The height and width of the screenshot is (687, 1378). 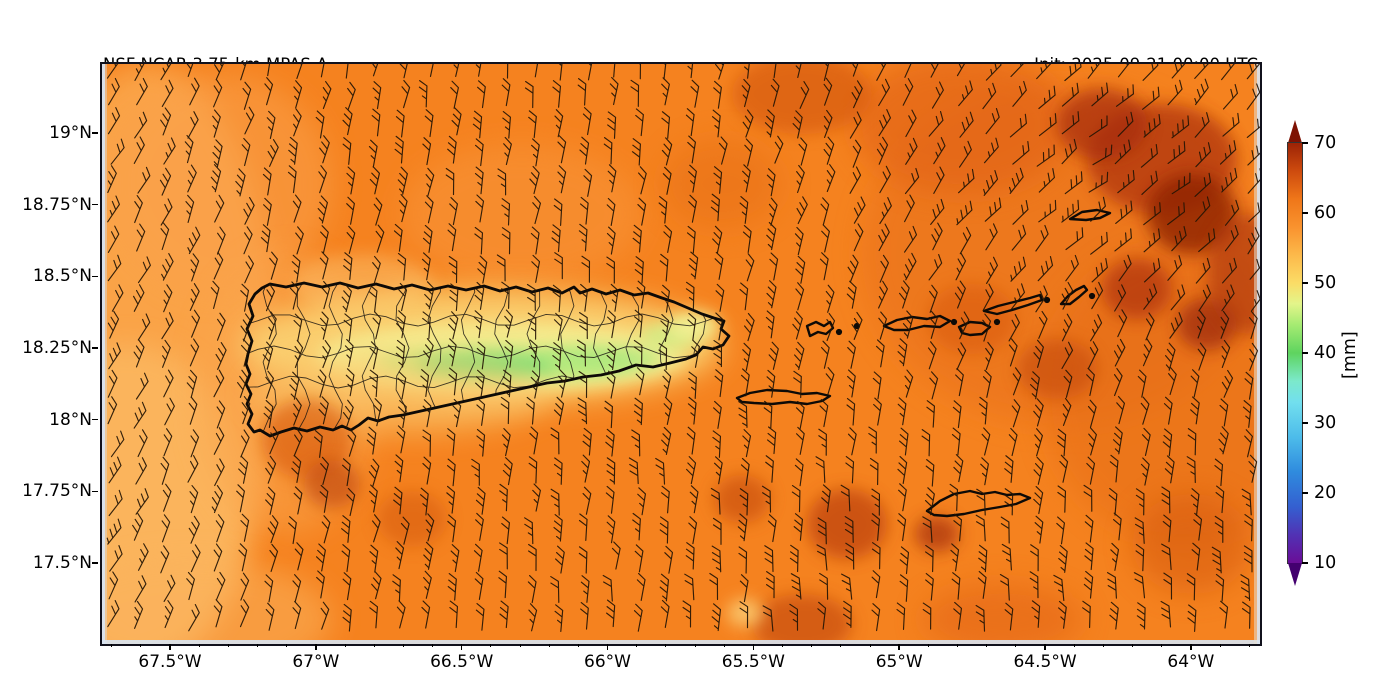 What do you see at coordinates (487, 359) in the screenshot?
I see `coastline-puerto-rico` at bounding box center [487, 359].